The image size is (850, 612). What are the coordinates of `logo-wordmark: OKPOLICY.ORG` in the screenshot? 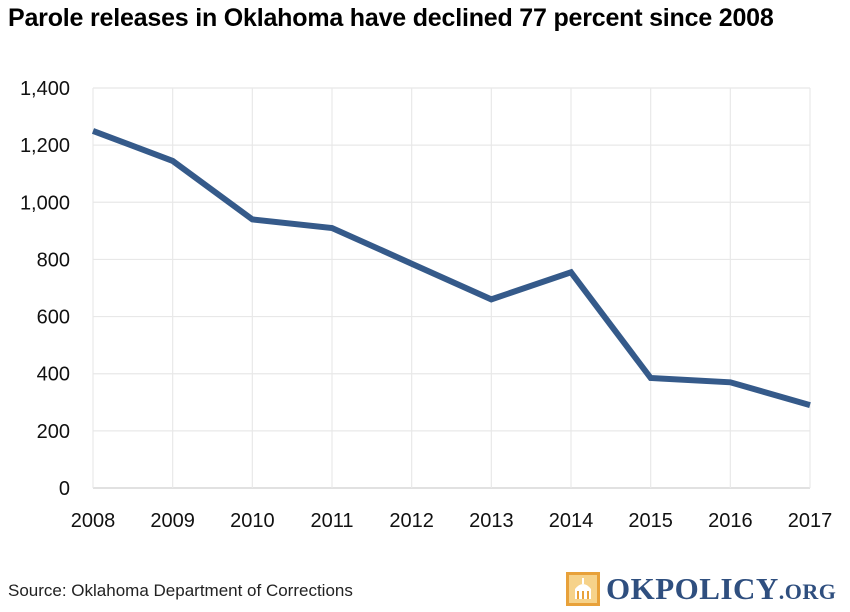 It's located at (721, 589).